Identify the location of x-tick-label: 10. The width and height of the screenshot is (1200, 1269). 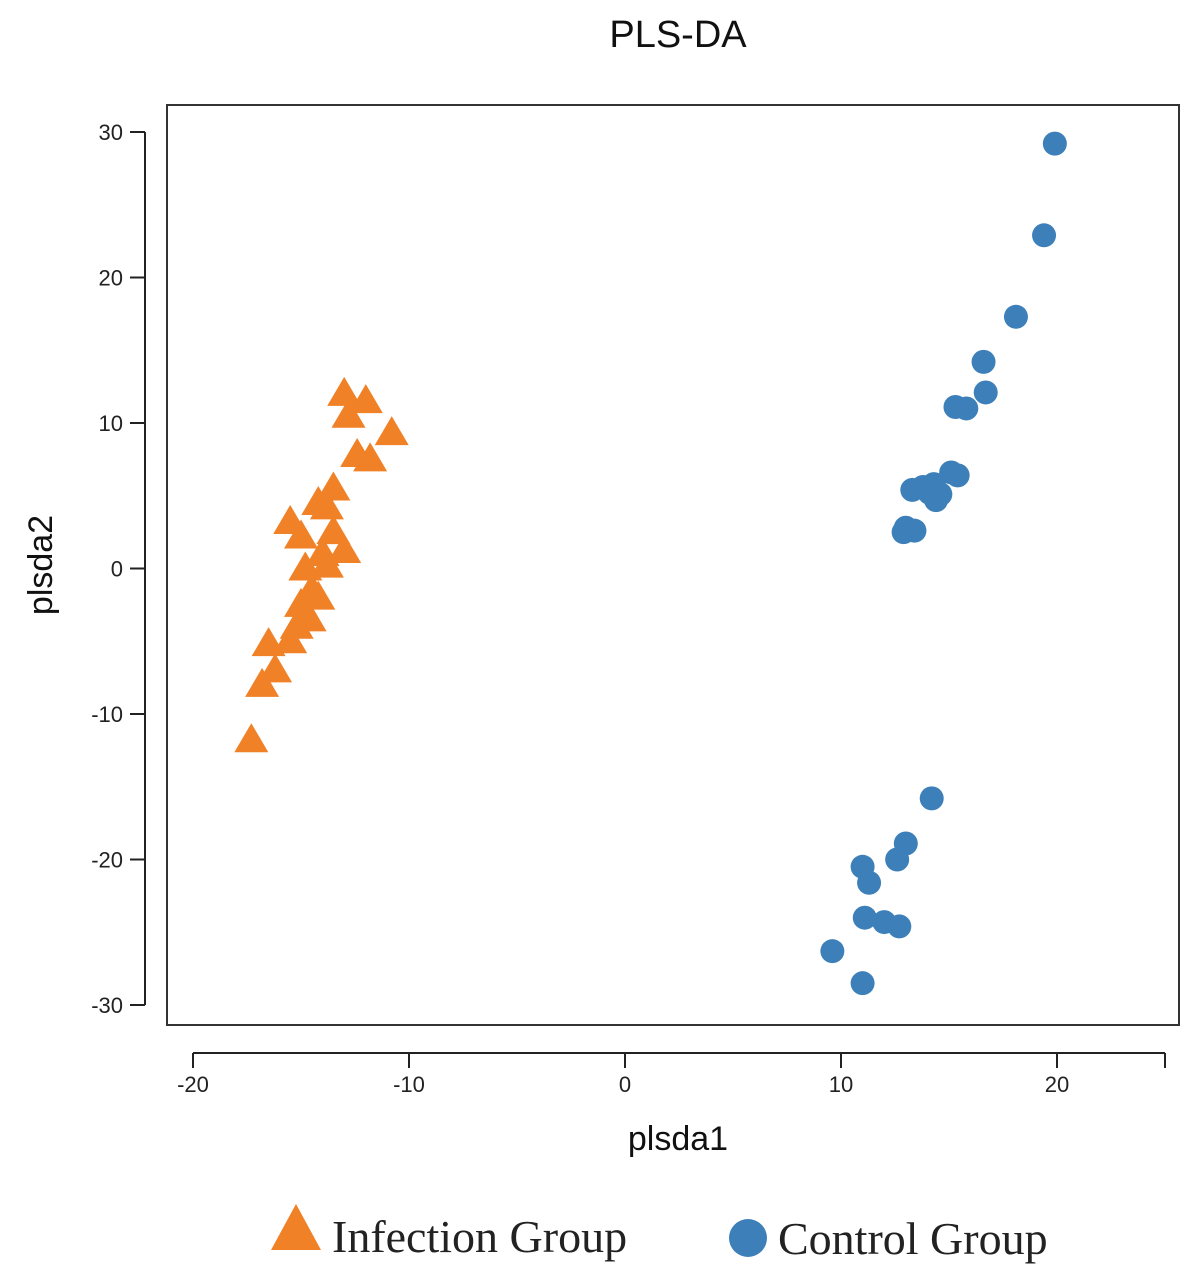
(841, 1084).